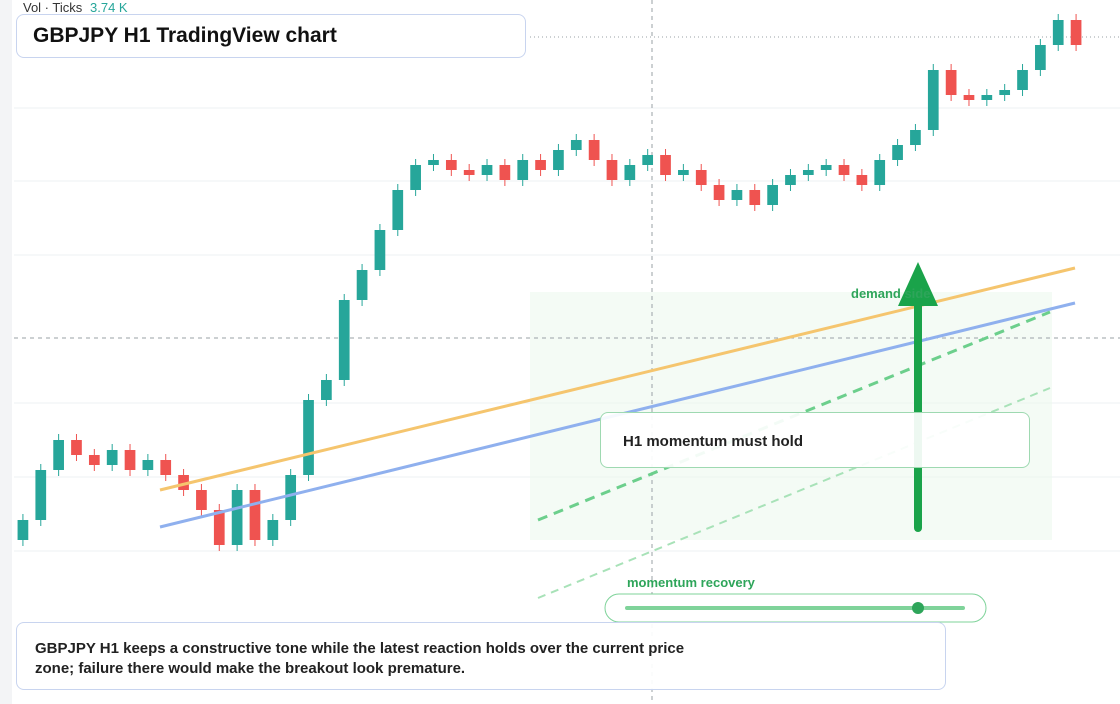 The image size is (1120, 704). Describe the element at coordinates (109, 7) in the screenshot. I see `volume-value: 3.74 K` at that location.